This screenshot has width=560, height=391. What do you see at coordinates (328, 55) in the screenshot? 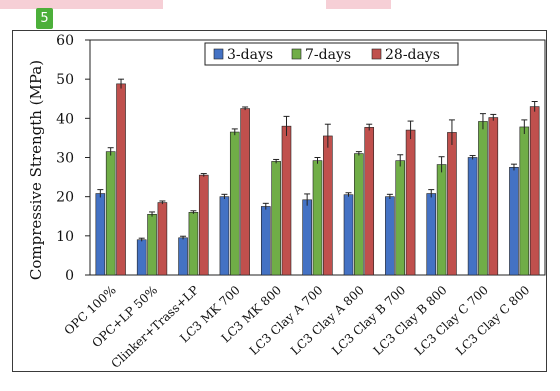
I see `legend-label-7-days: 7-days` at bounding box center [328, 55].